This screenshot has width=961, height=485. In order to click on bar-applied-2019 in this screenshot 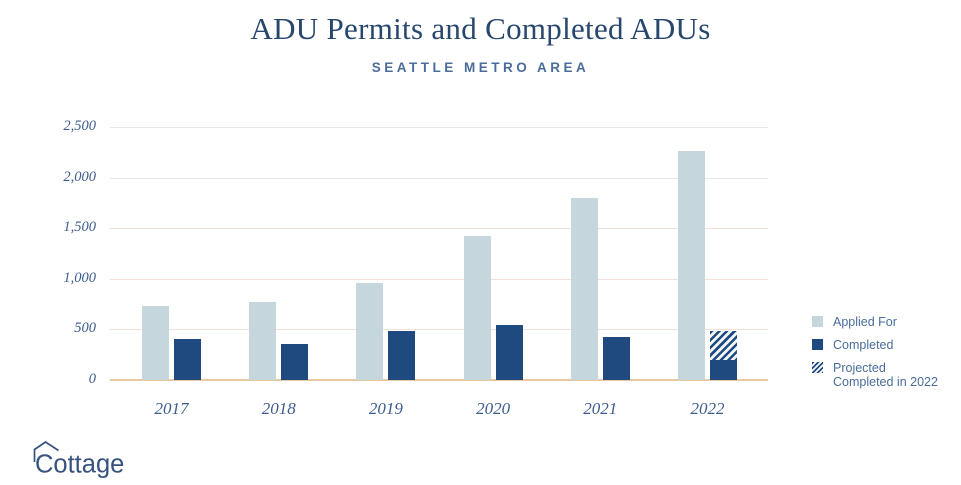, I will do `click(370, 331)`.